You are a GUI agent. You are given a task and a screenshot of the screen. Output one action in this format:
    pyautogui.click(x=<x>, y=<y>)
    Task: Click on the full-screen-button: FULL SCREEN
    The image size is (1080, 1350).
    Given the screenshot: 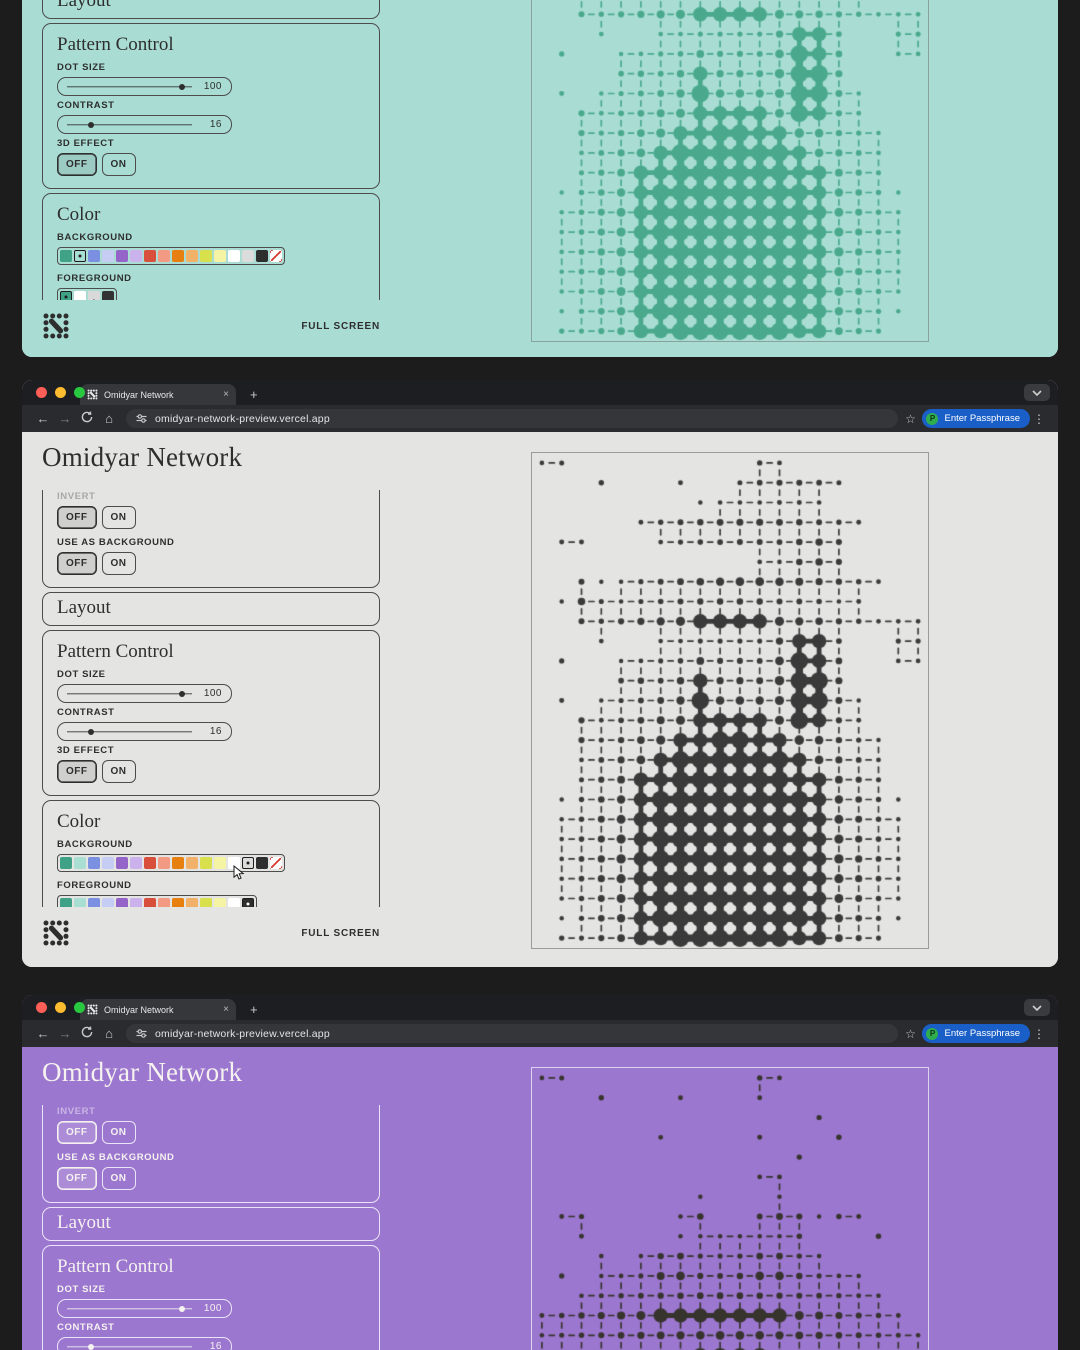 What is the action you would take?
    pyautogui.click(x=340, y=933)
    